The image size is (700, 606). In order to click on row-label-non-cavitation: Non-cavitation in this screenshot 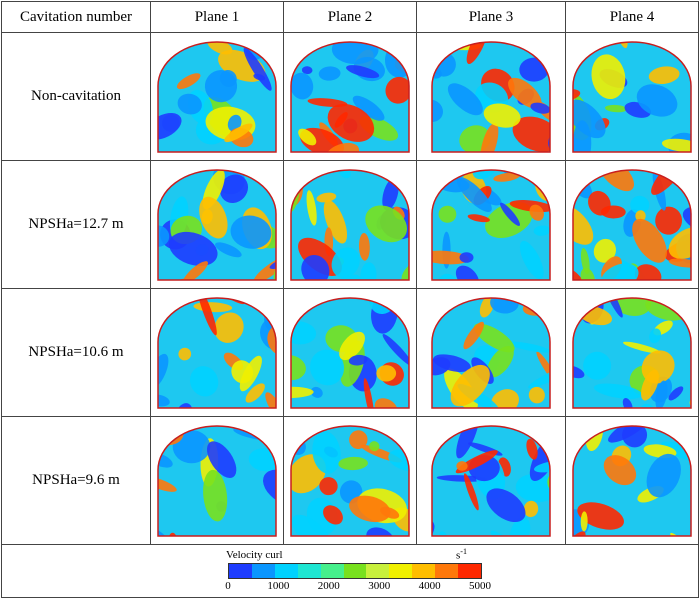, I will do `click(76, 96)`.